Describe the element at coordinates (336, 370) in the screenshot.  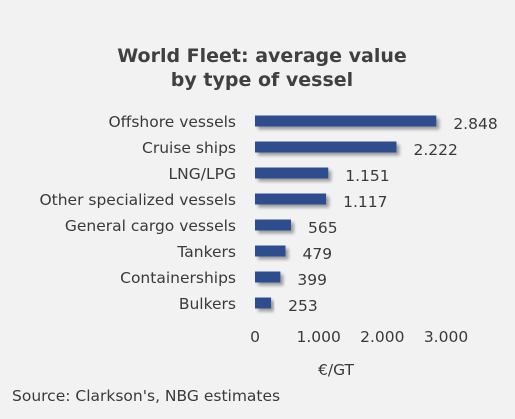
I see `x-axis-label: €/GT` at that location.